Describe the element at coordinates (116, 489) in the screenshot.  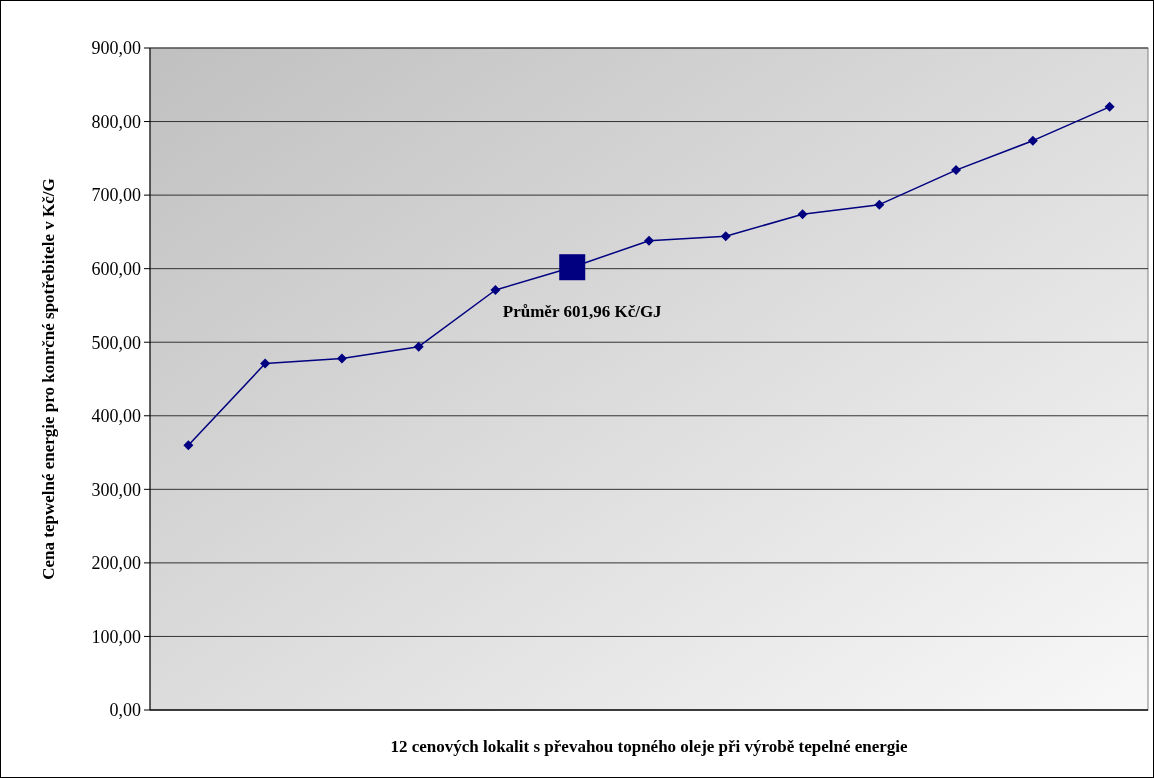
I see `y-tick-label: 300,00` at that location.